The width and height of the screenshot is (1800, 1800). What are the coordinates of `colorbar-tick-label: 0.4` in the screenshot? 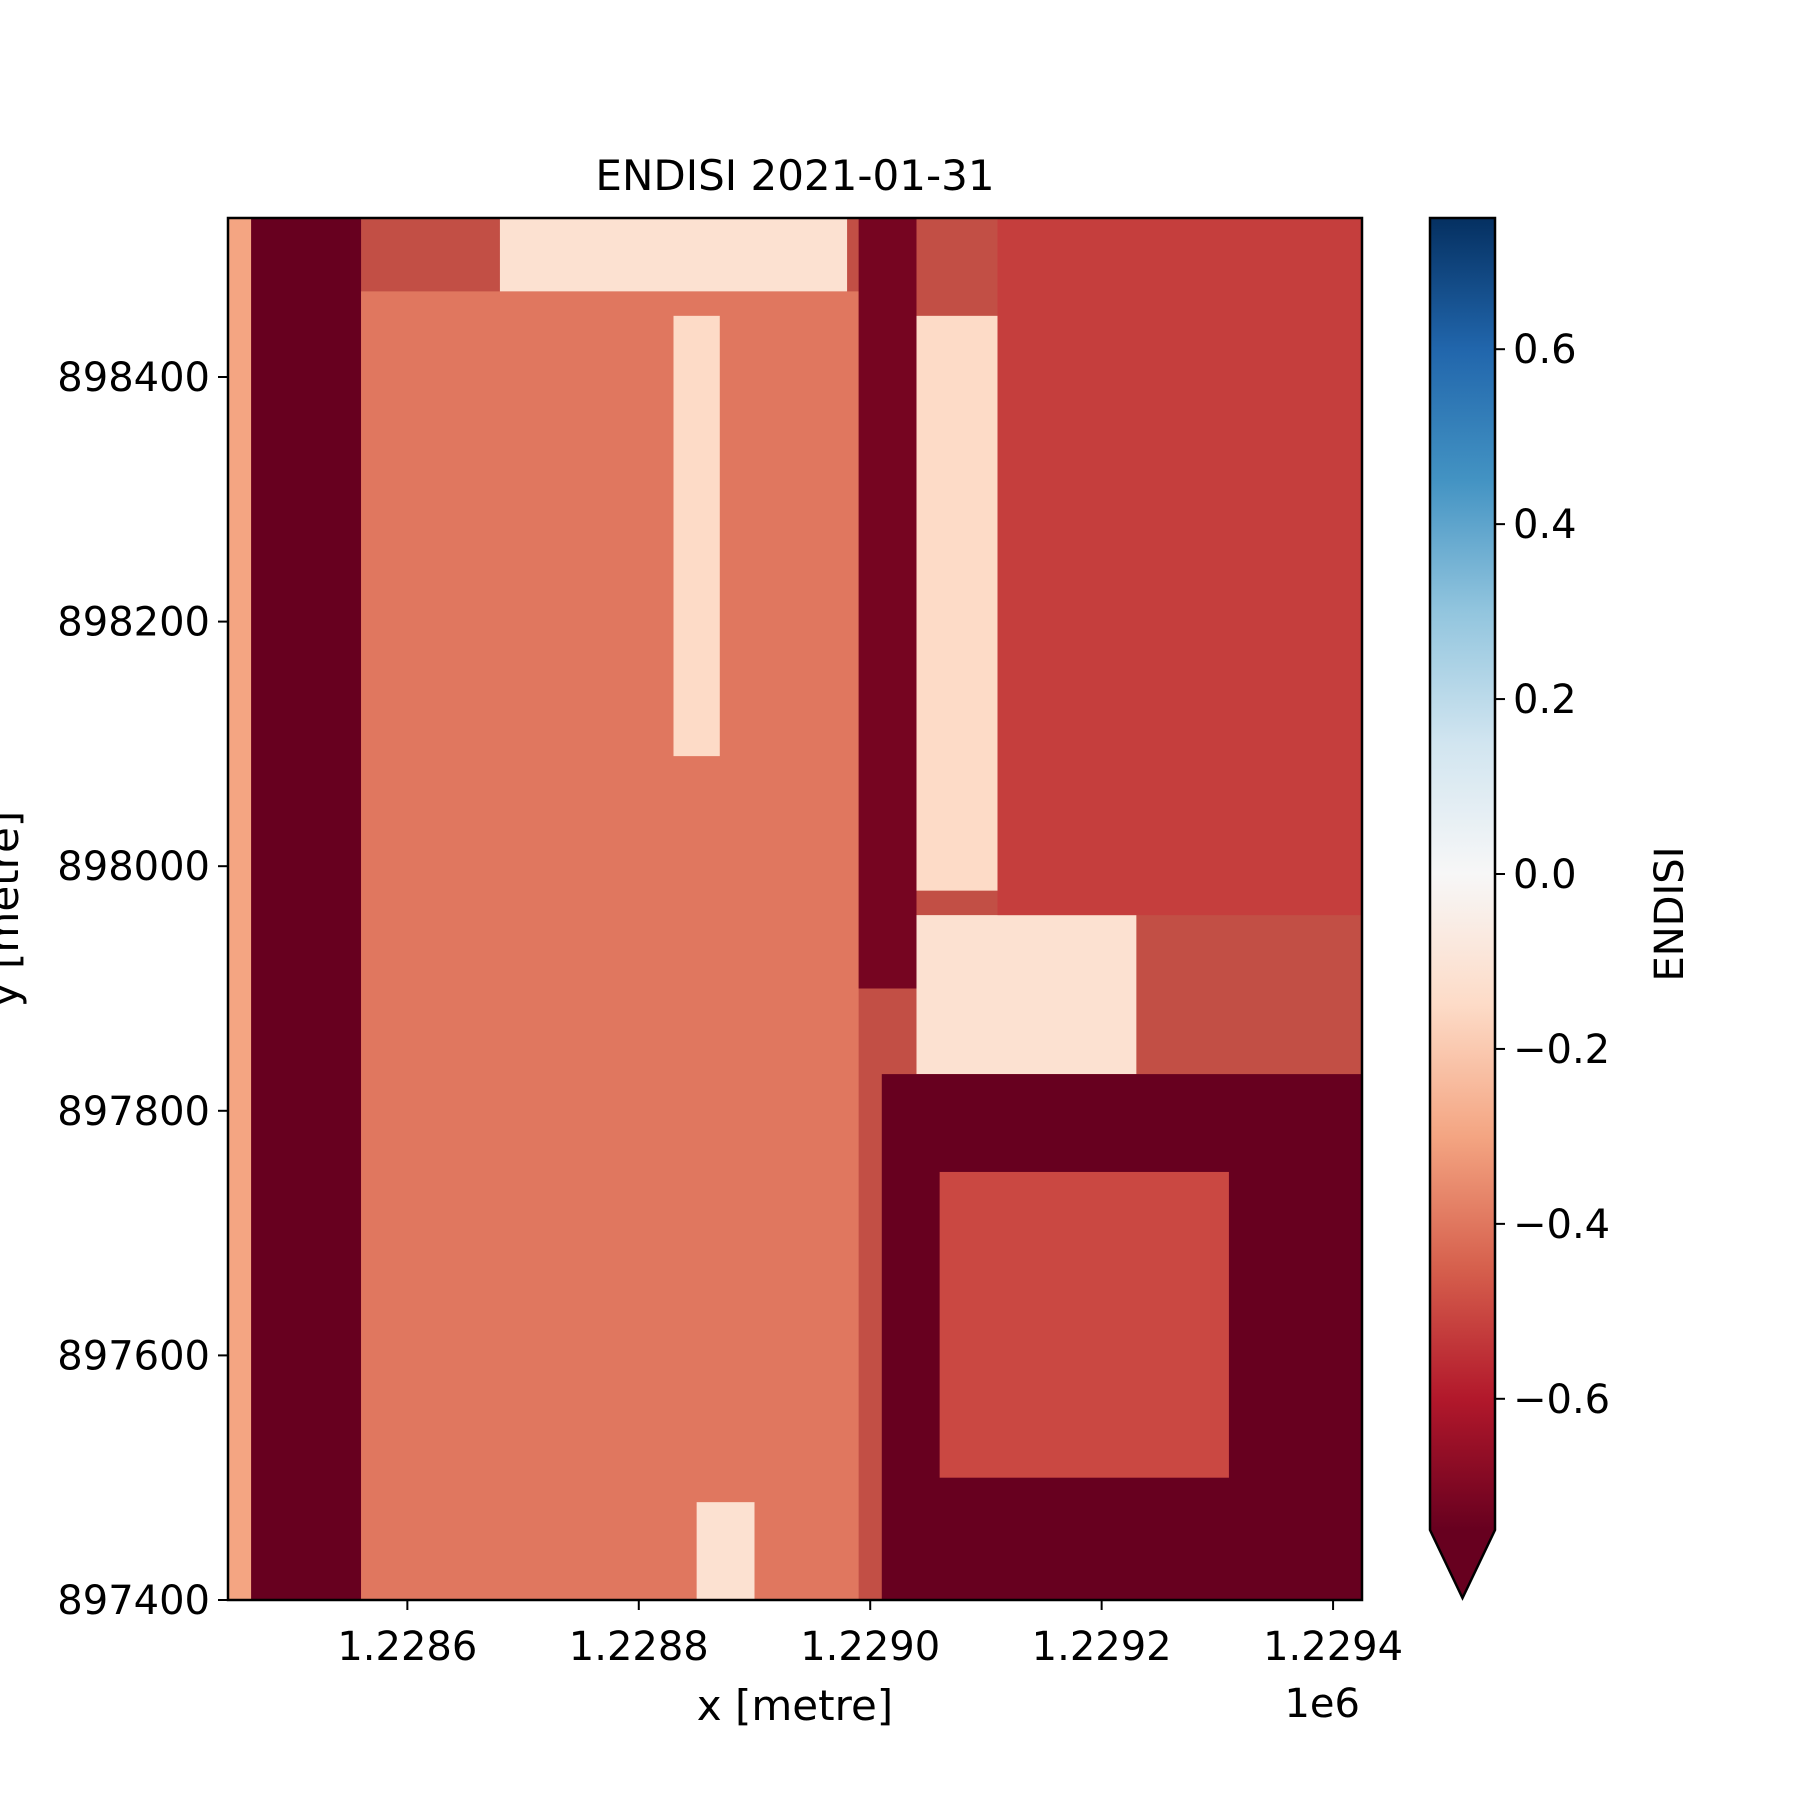 It's located at (1545, 525).